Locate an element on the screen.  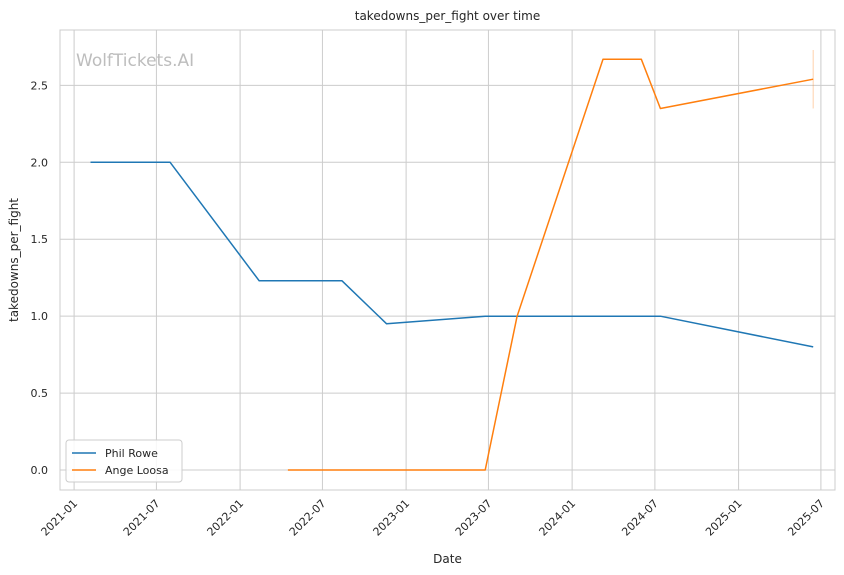
legend: Phil Rowe Ange Loosa is located at coordinates (124, 461).